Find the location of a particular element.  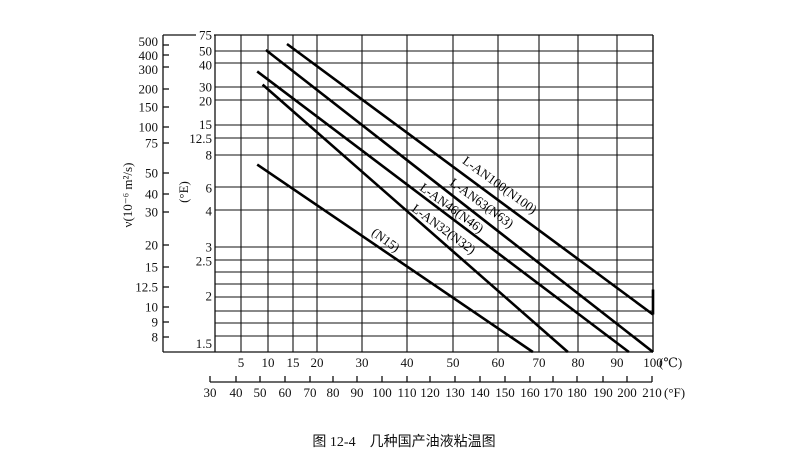

y2-tick-label: 75 is located at coordinates (205, 35).